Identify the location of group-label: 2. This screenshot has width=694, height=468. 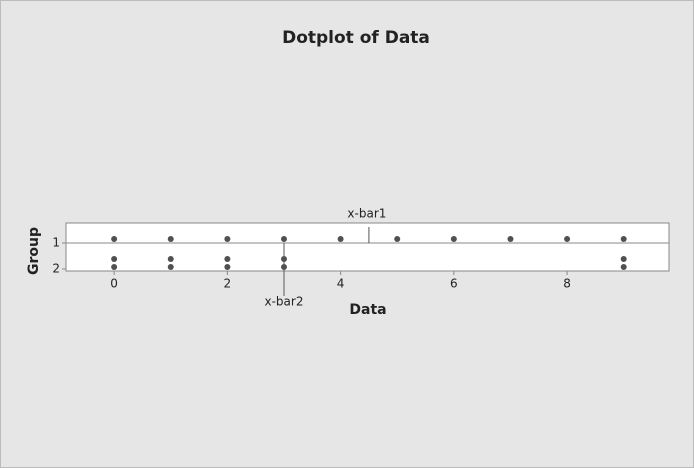
(56, 269).